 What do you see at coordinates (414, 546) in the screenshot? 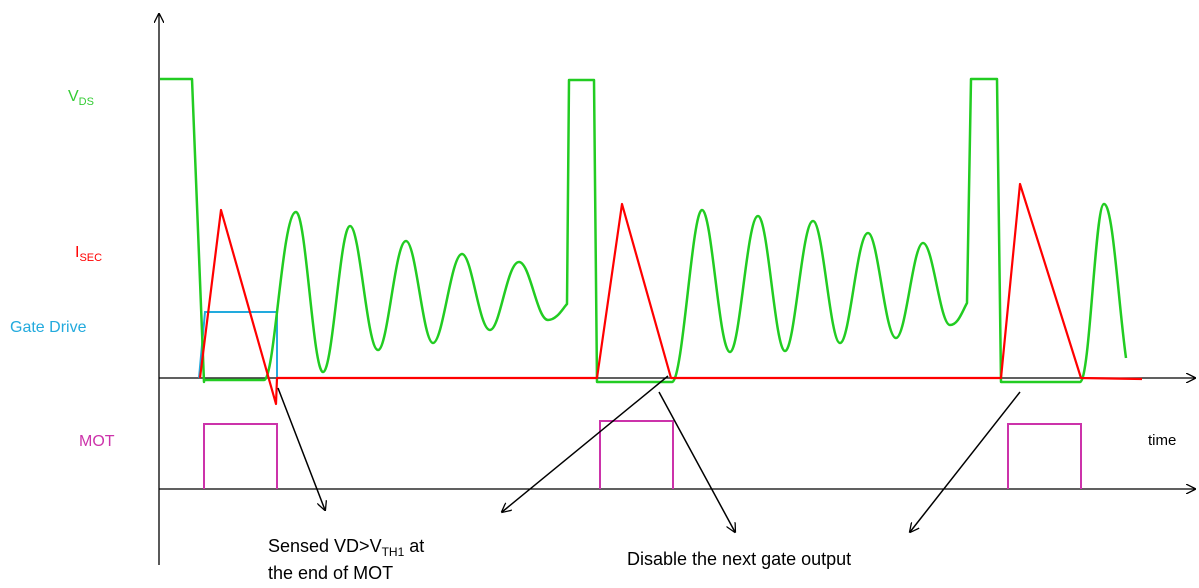
I see `sensed-annotation-suffix: at` at bounding box center [414, 546].